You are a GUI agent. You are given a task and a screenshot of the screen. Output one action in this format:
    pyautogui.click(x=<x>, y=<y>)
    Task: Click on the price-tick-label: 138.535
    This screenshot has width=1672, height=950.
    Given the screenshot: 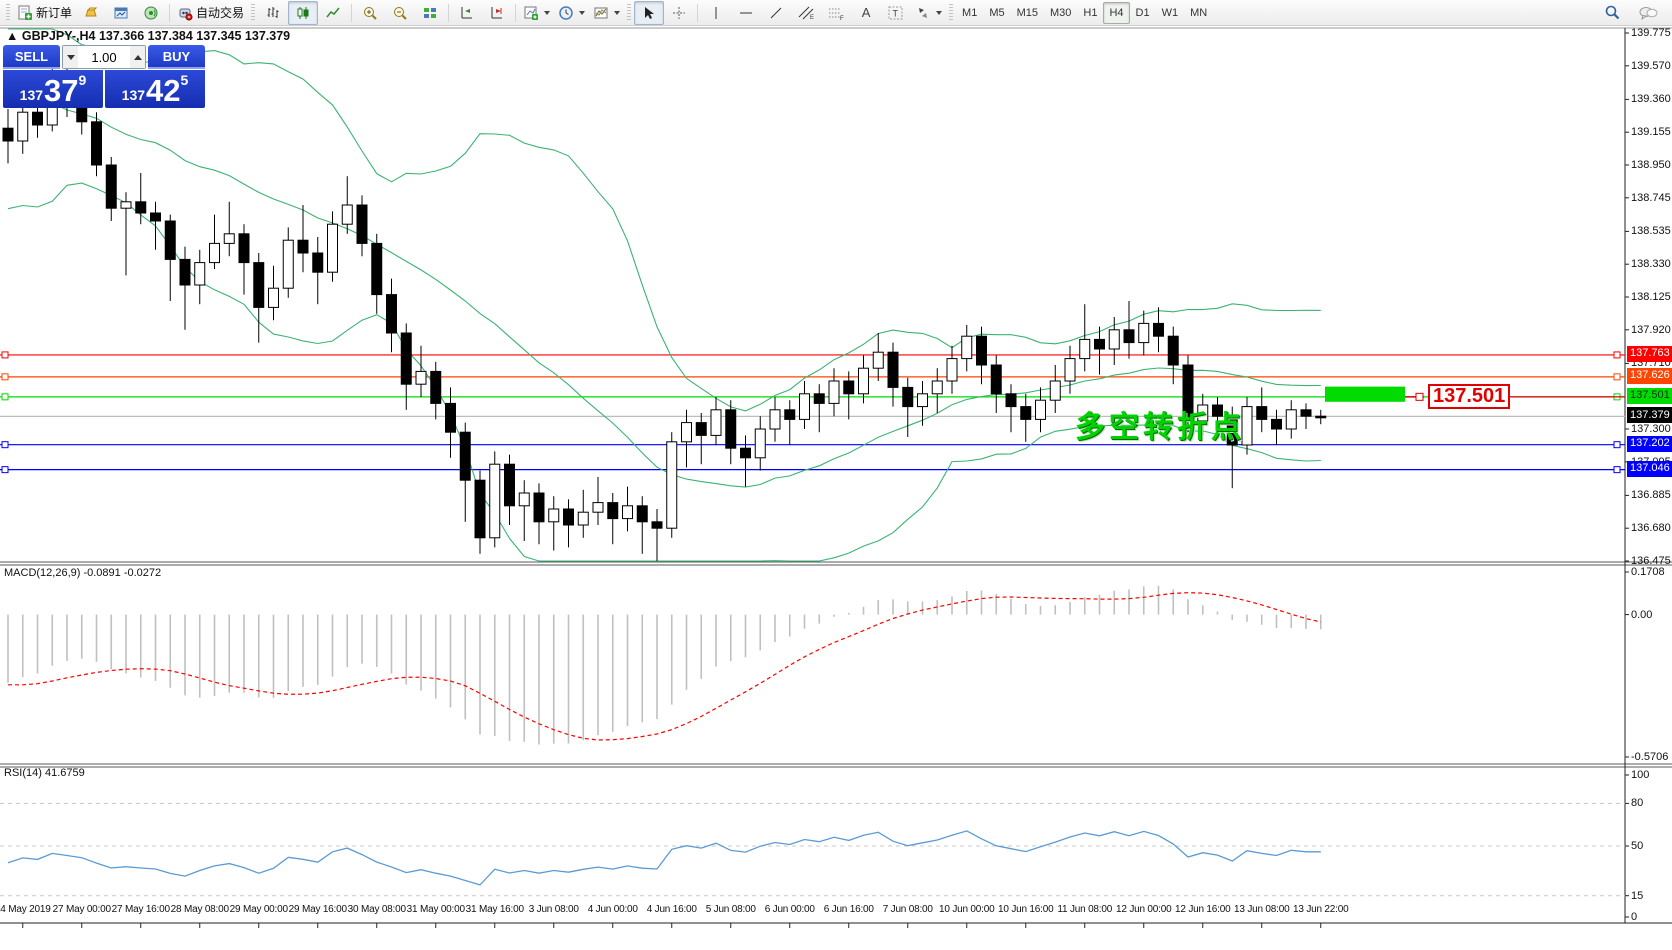 What is the action you would take?
    pyautogui.click(x=1651, y=231)
    